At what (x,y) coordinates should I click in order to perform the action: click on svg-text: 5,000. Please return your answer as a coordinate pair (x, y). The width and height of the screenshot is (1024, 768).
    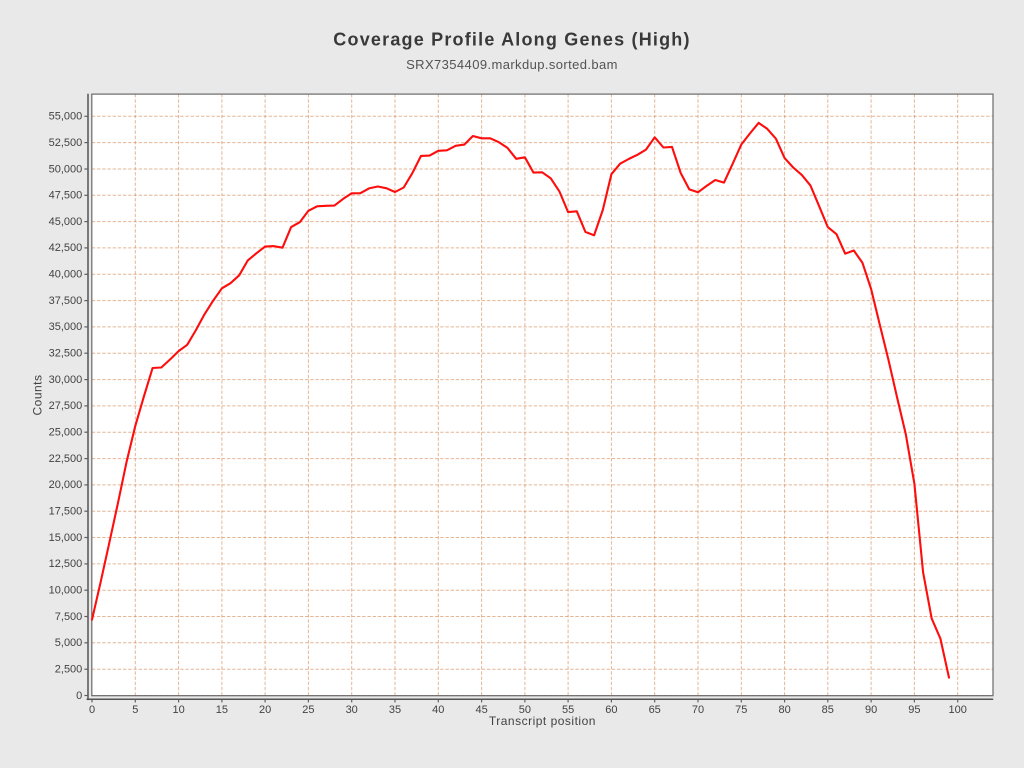
    Looking at the image, I should click on (69, 643).